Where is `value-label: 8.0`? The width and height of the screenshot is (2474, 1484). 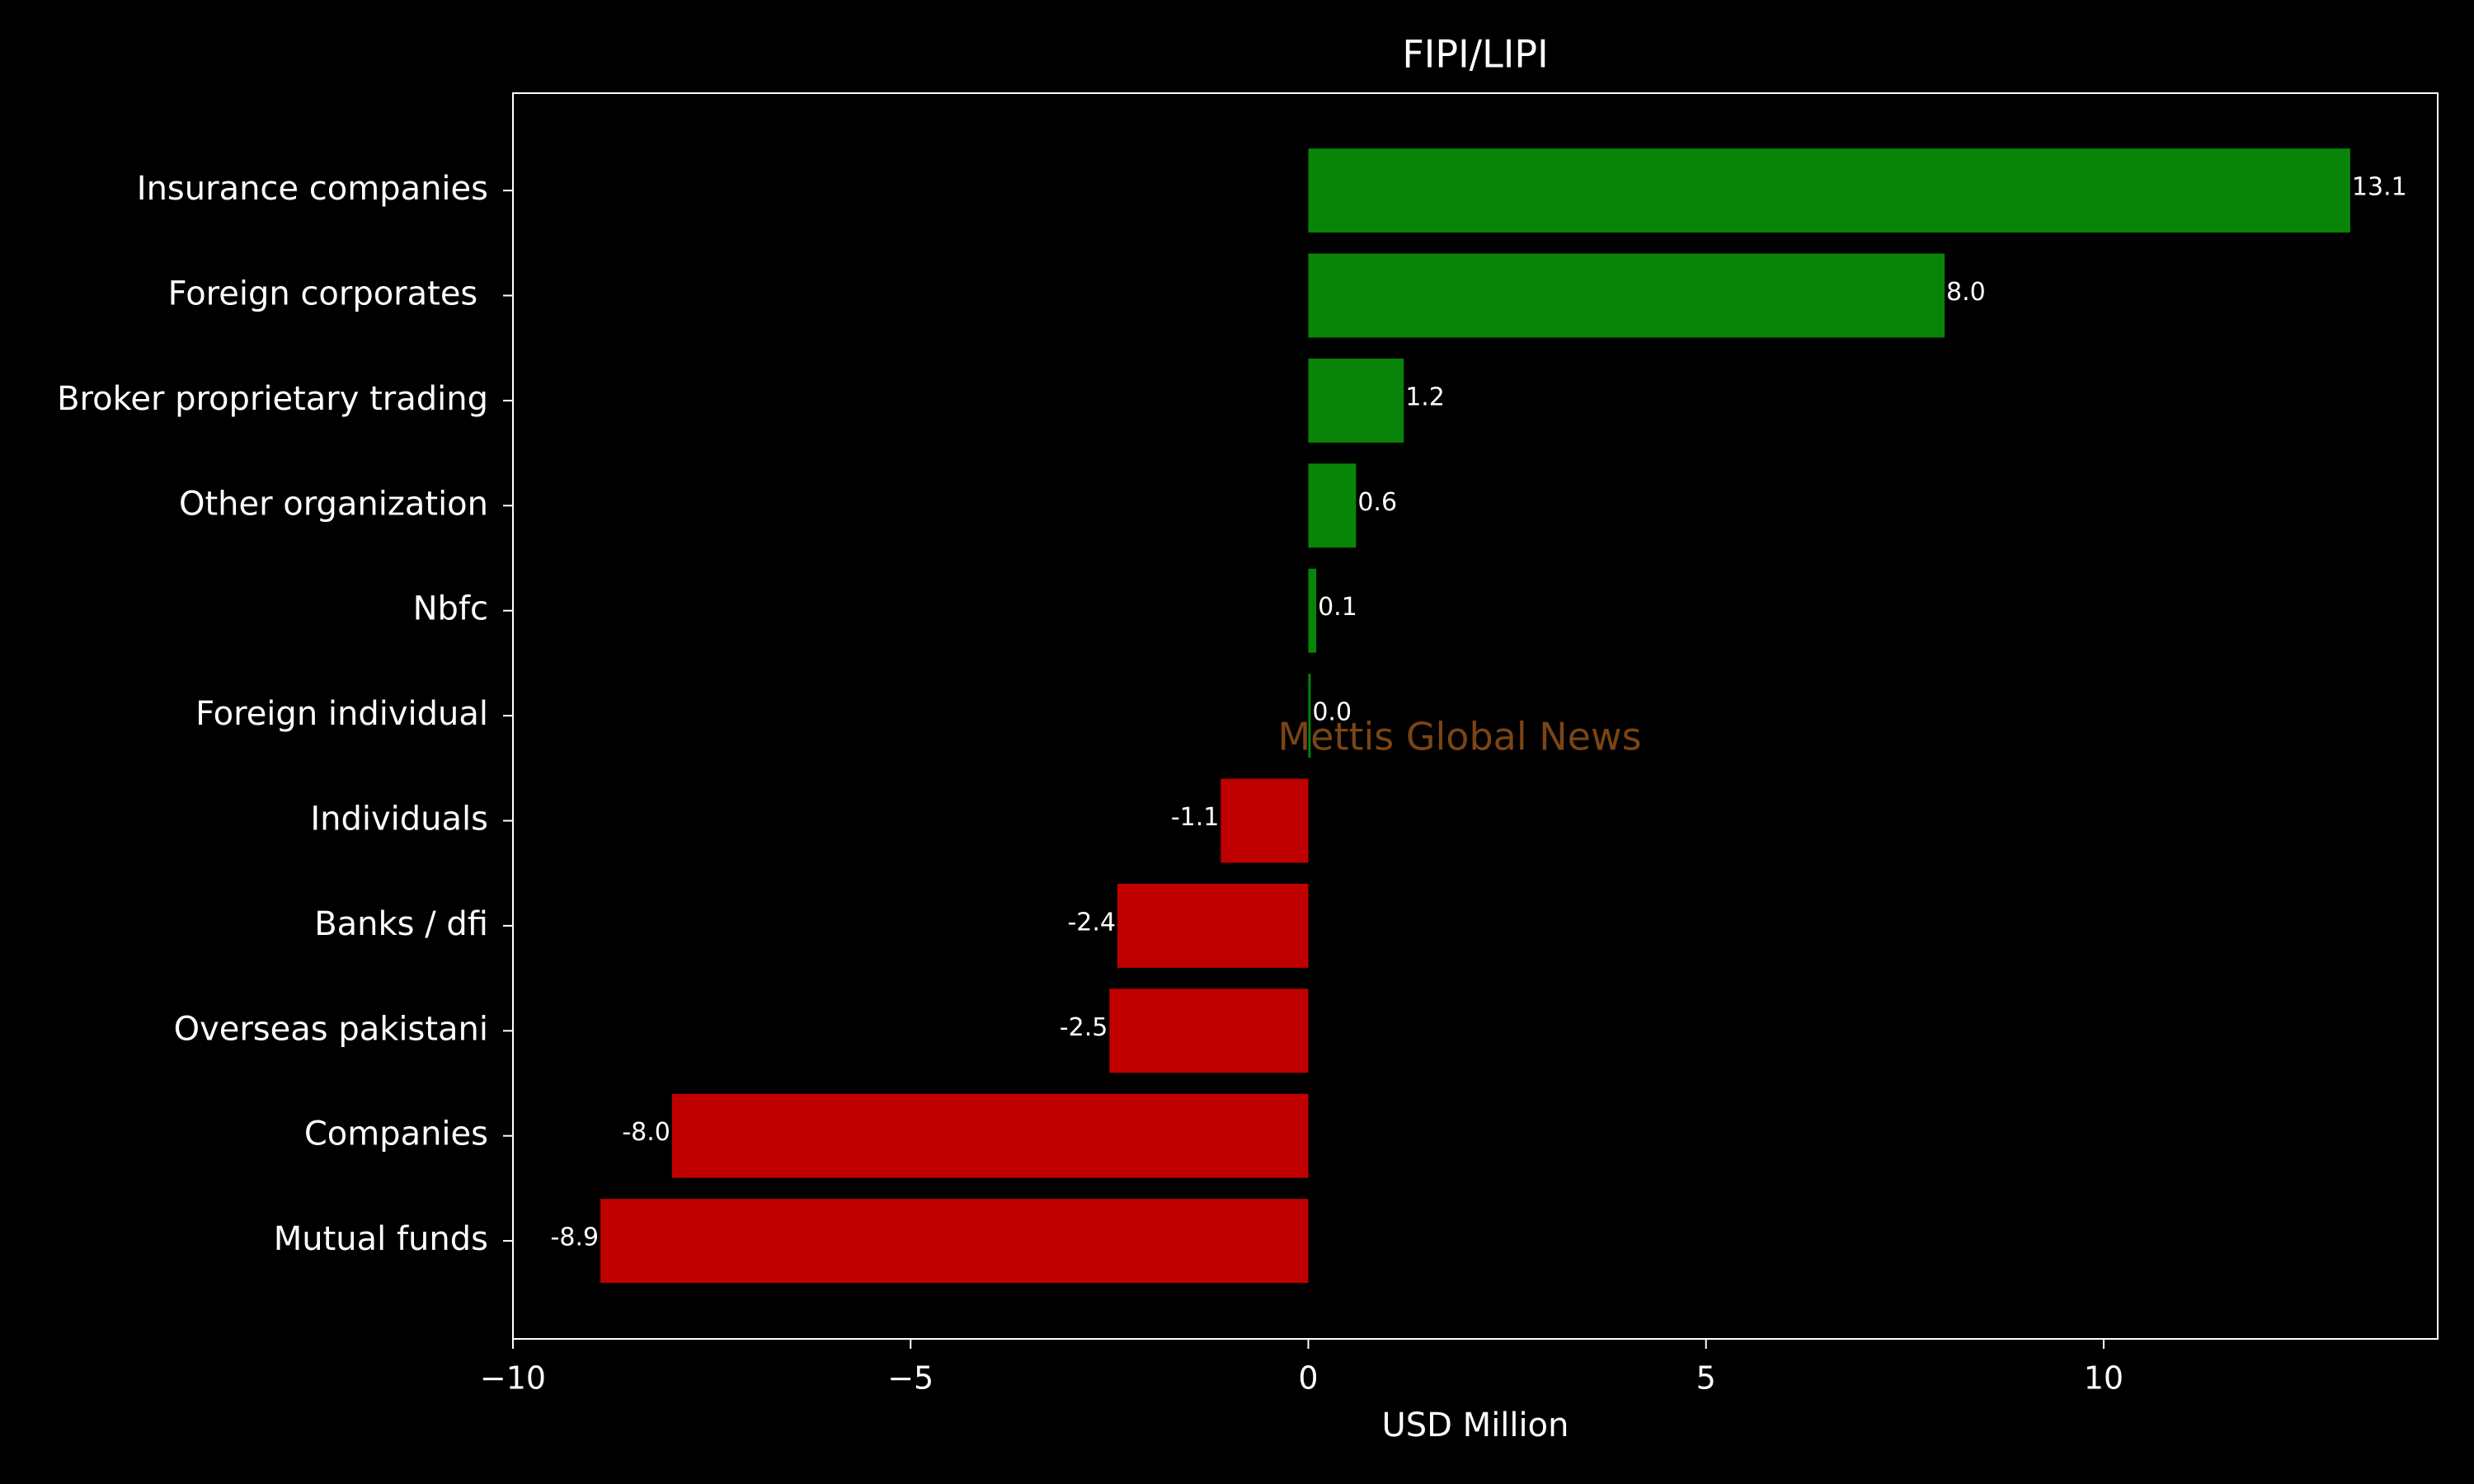
value-label: 8.0 is located at coordinates (1966, 292).